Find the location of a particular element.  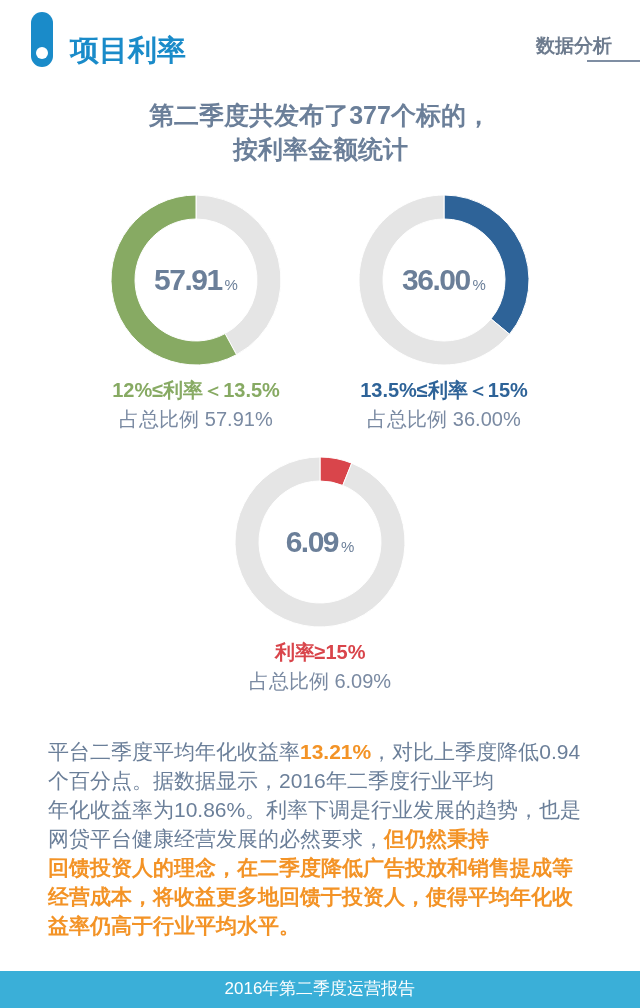

text: 利率≥15% is located at coordinates (319, 652).